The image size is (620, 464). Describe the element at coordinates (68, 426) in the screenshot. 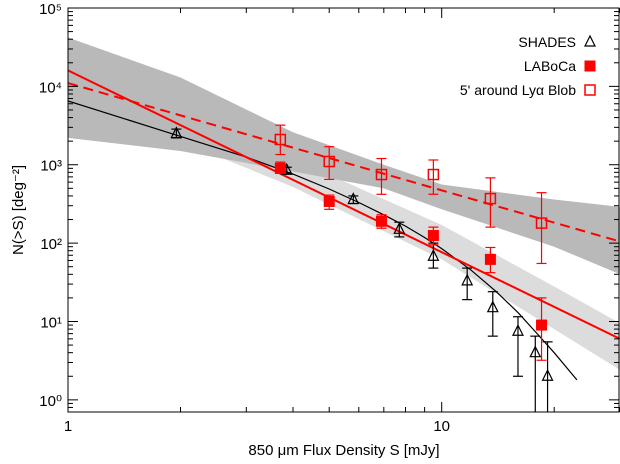

I see `x-tick-label: 1` at that location.